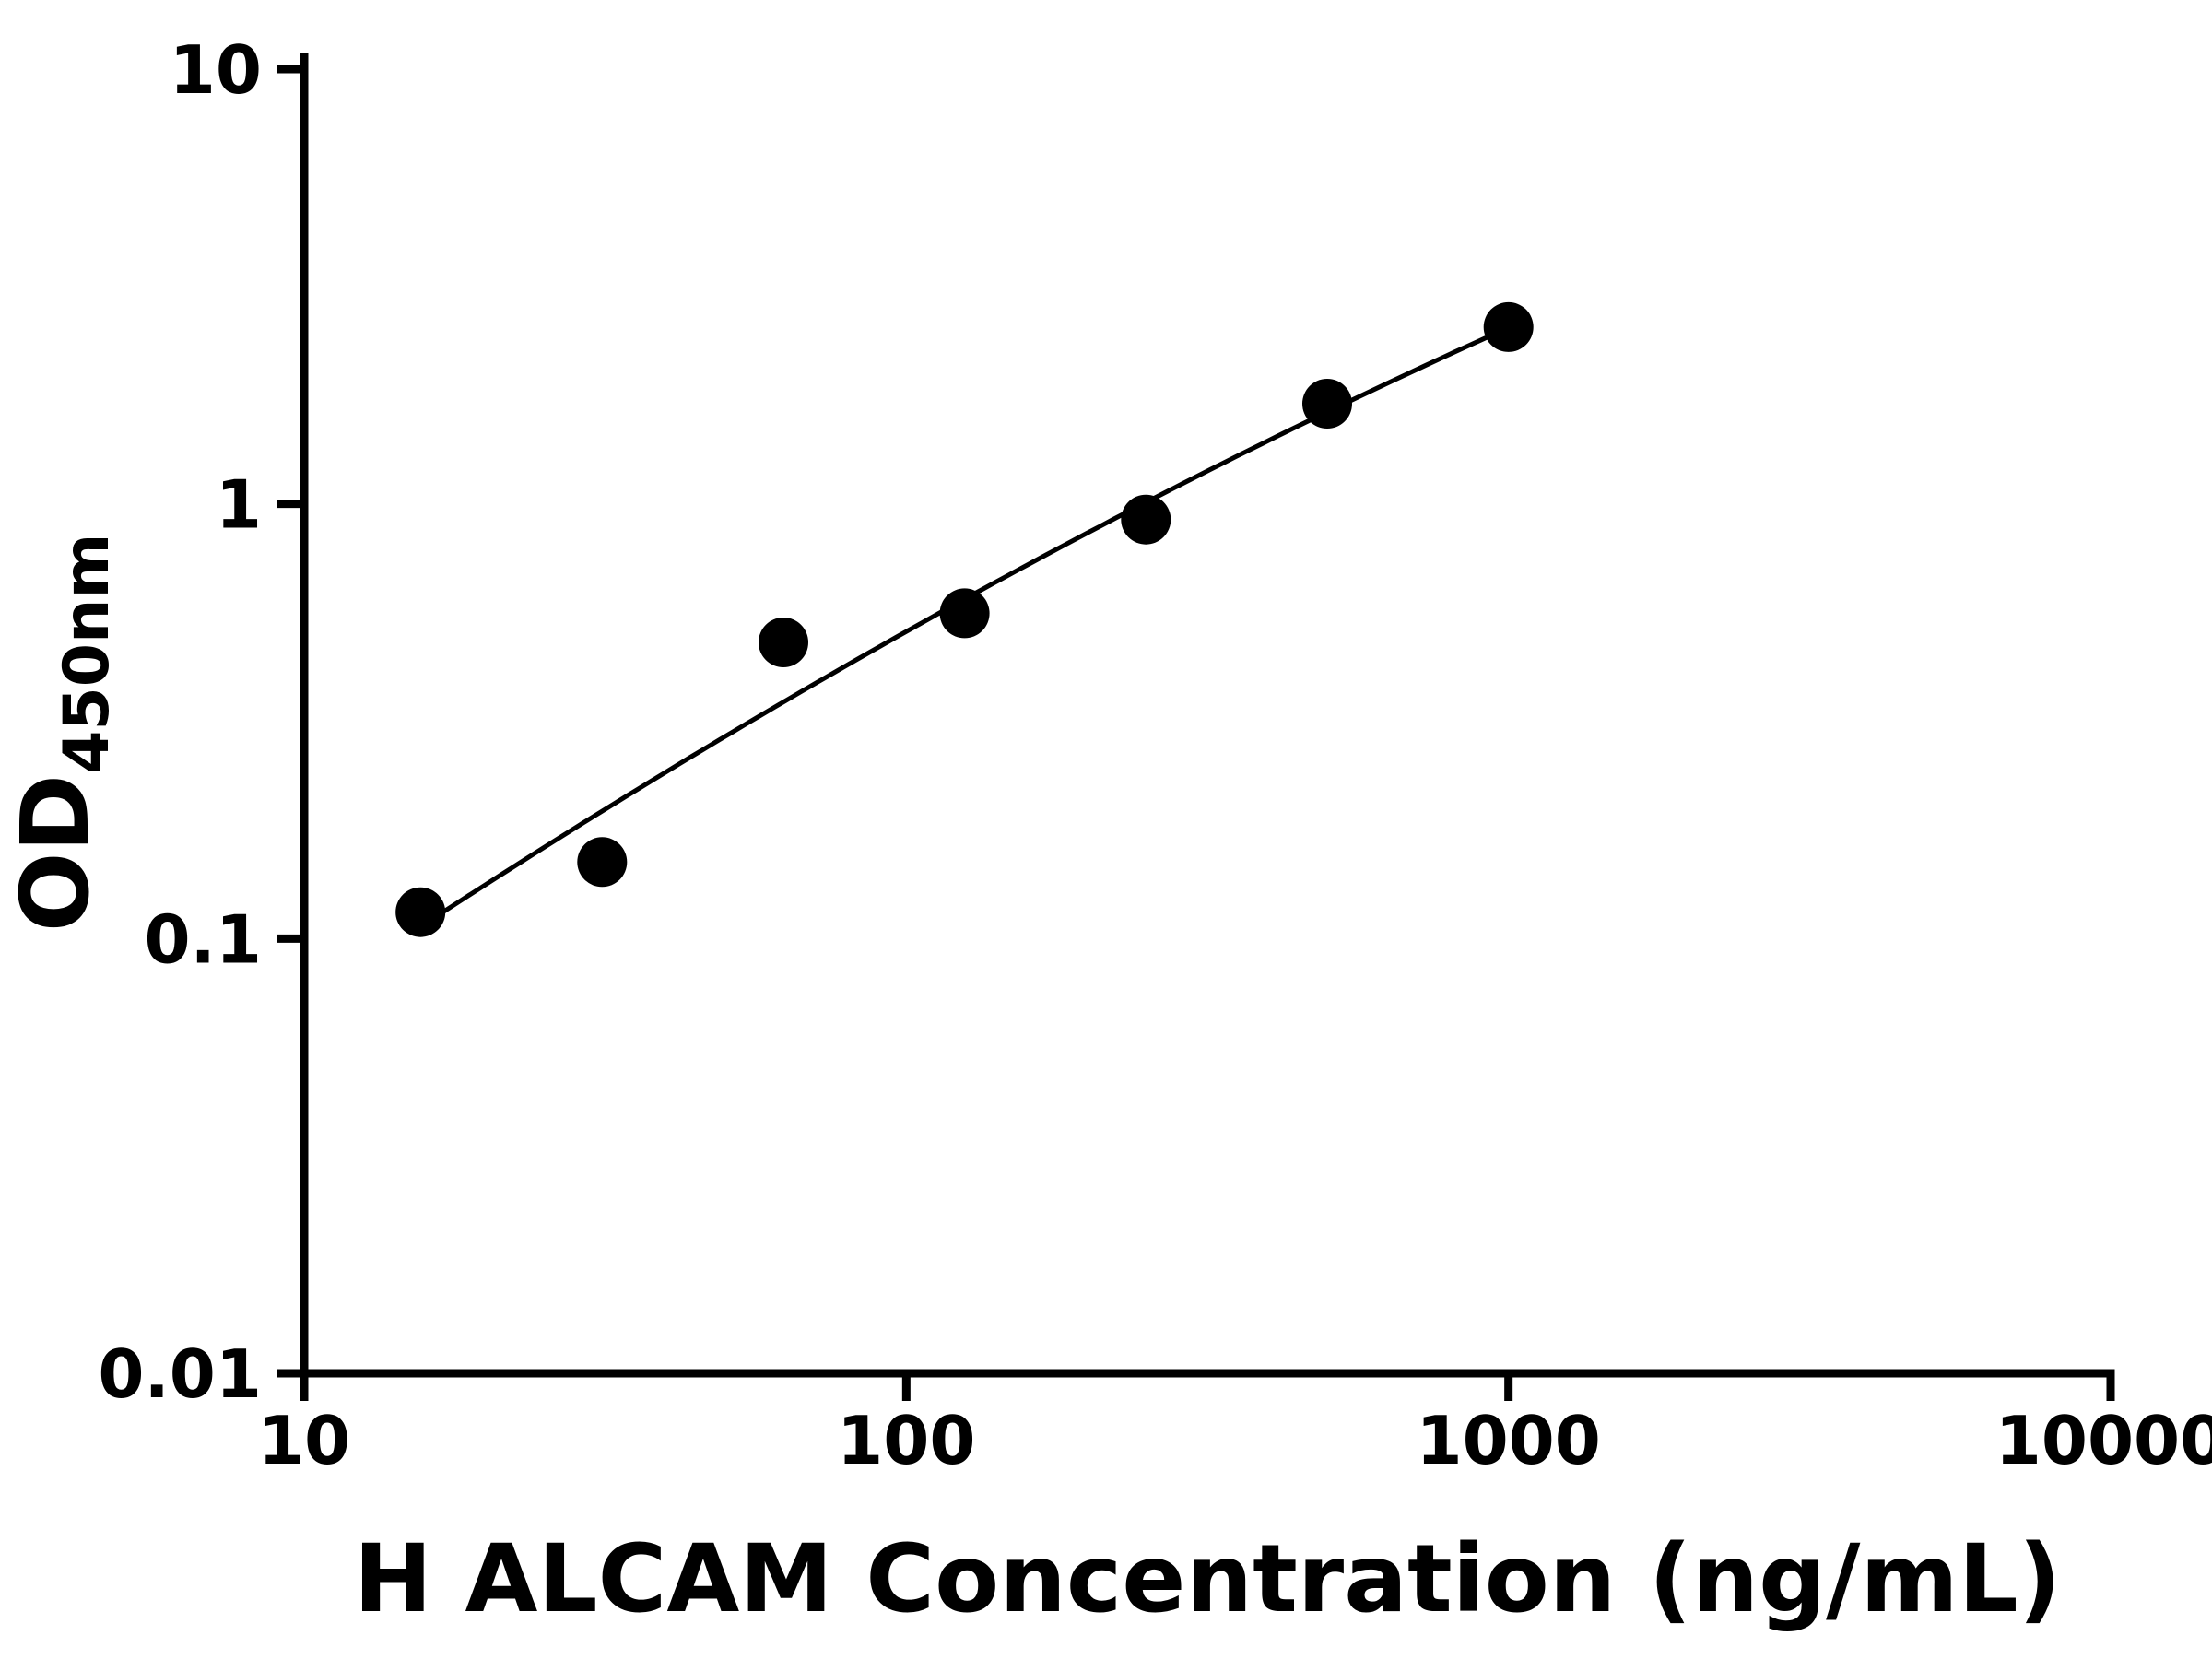  Describe the element at coordinates (1508, 1440) in the screenshot. I see `x-tick-label: 1000` at that location.